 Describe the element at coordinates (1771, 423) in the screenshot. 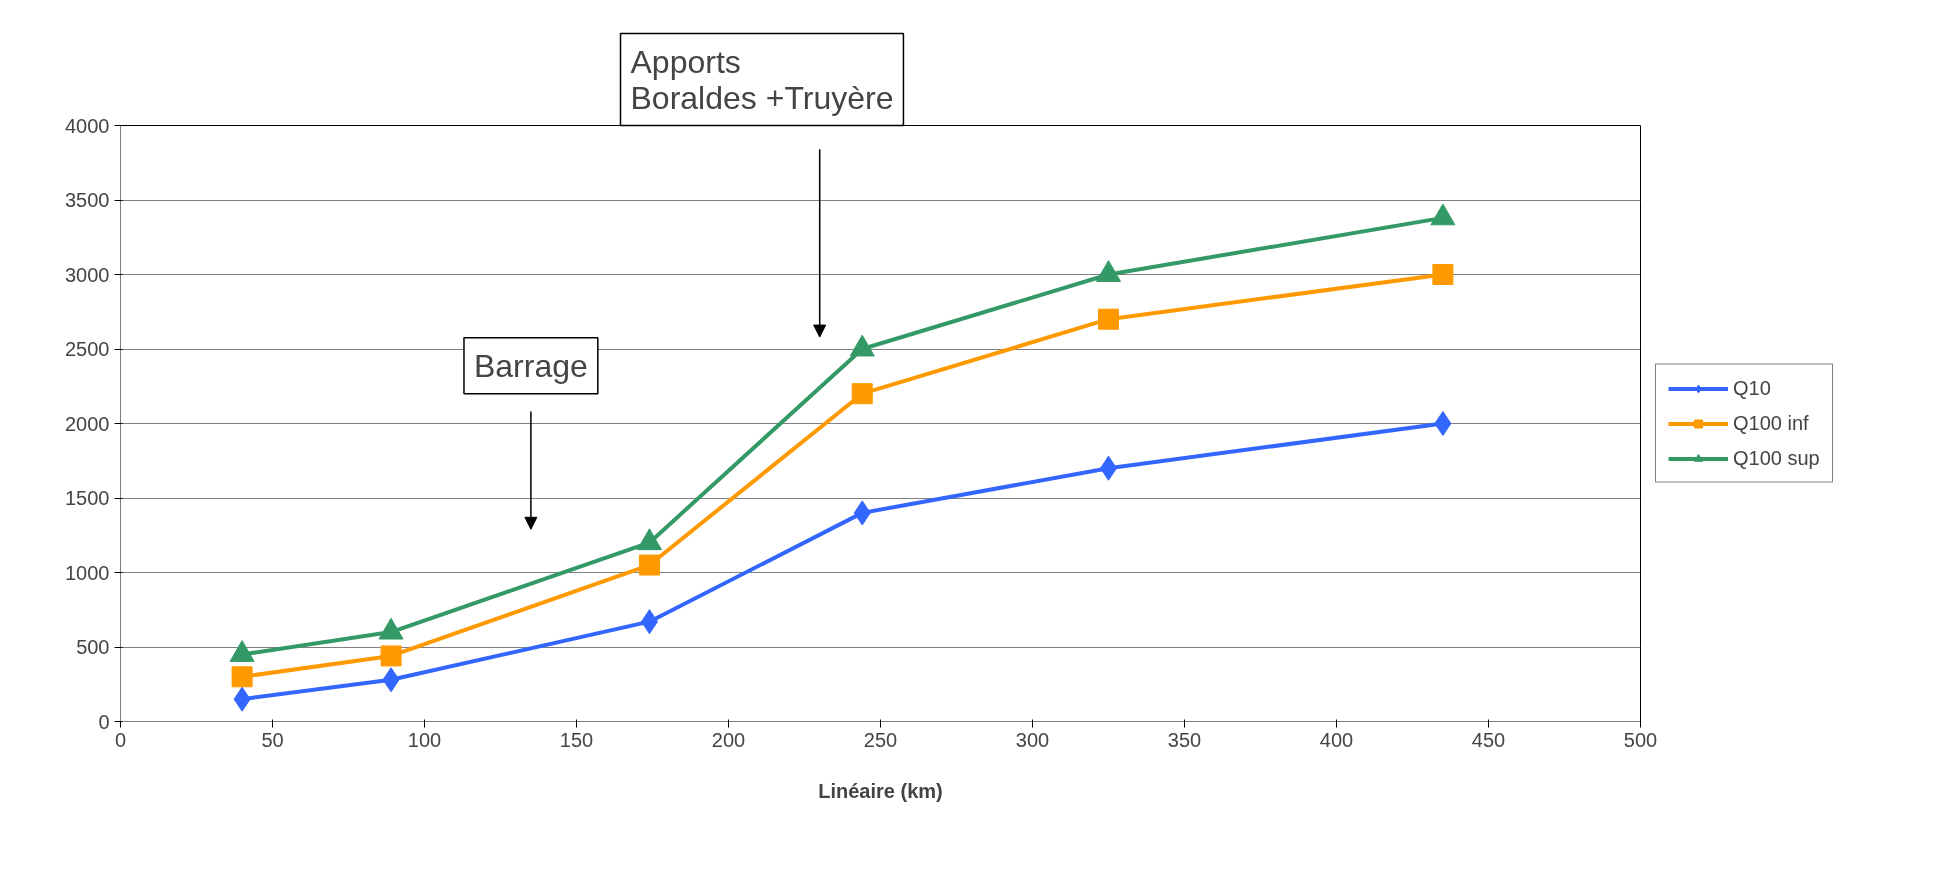

I see `legend-label: Q100 inf` at that location.